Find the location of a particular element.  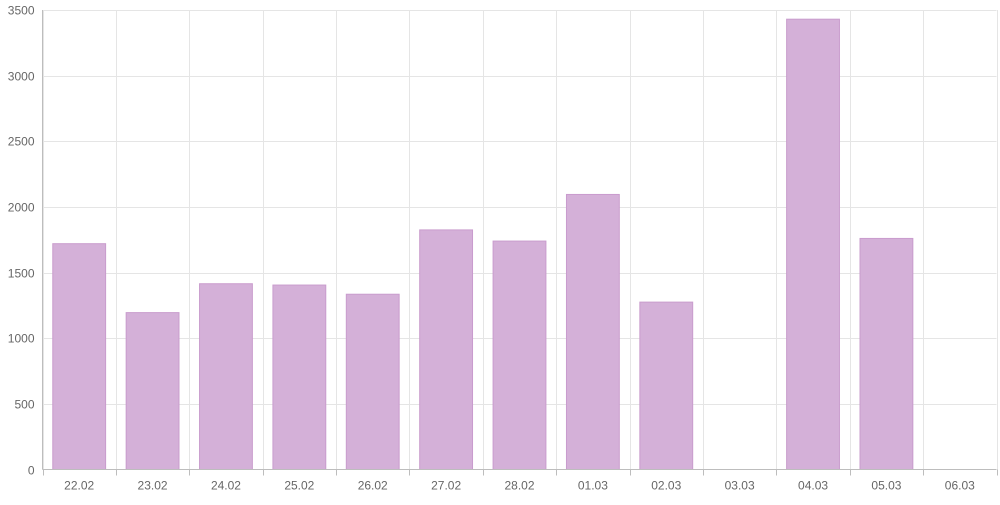

y-tick-label: 1500 is located at coordinates (21, 274).